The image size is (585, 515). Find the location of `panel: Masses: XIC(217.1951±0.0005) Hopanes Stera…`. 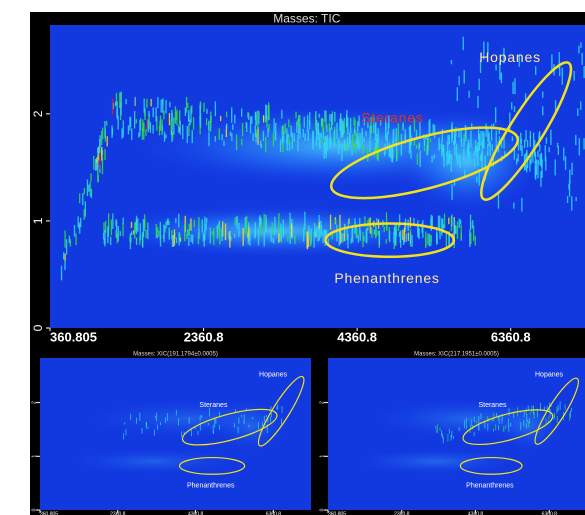

panel: Masses: XIC(217.1951±0.0005) Hopanes Stera… is located at coordinates (451, 431).